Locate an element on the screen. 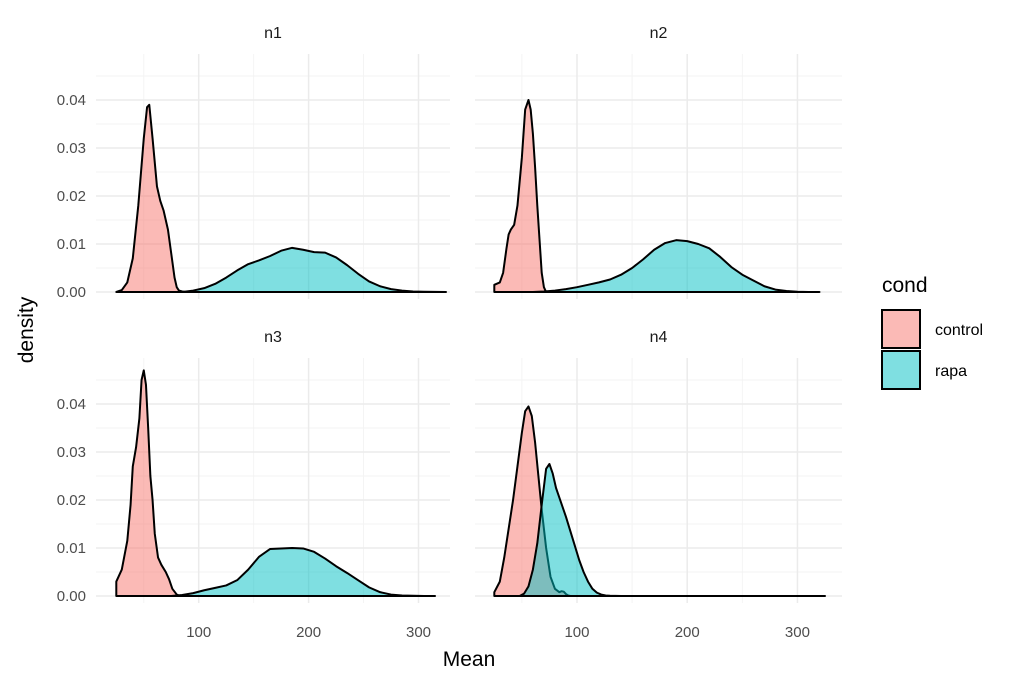 The image size is (1024, 683). facet-panel-n2: n2 is located at coordinates (658, 162).